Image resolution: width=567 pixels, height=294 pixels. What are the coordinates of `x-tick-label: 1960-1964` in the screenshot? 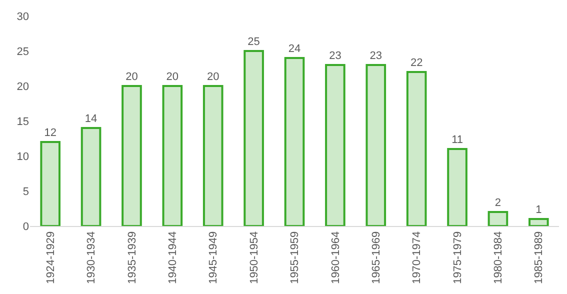 It's located at (336, 257).